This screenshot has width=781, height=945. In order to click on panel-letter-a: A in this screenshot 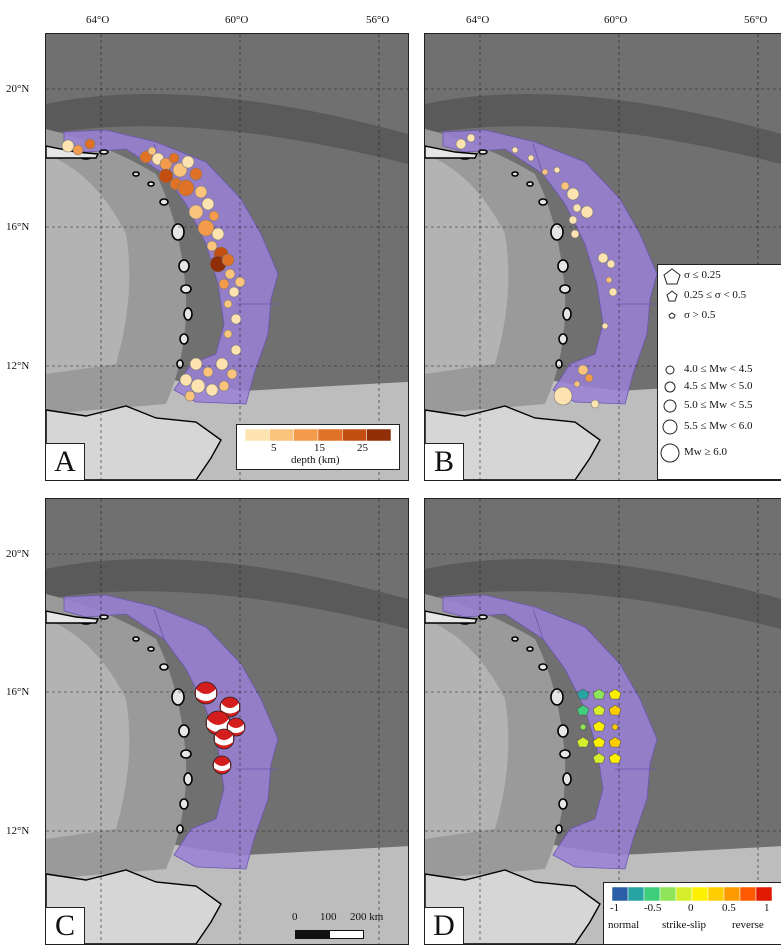, I will do `click(65, 461)`.